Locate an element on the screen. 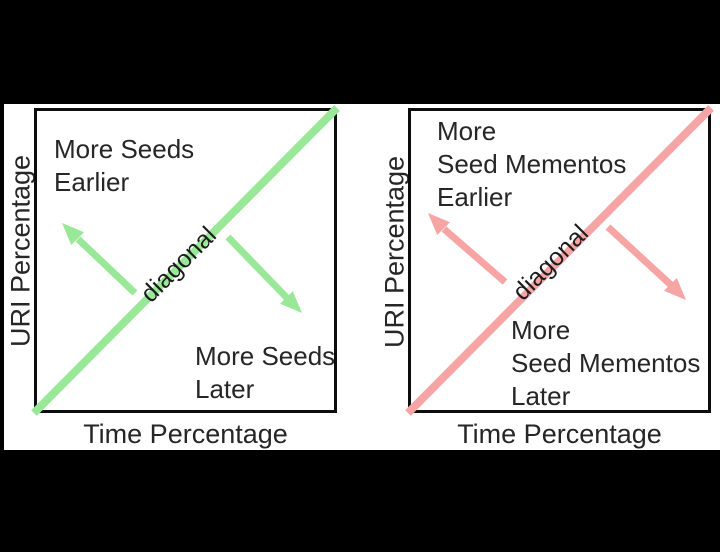  right-x-axis-label: Time Percentage is located at coordinates (559, 434).